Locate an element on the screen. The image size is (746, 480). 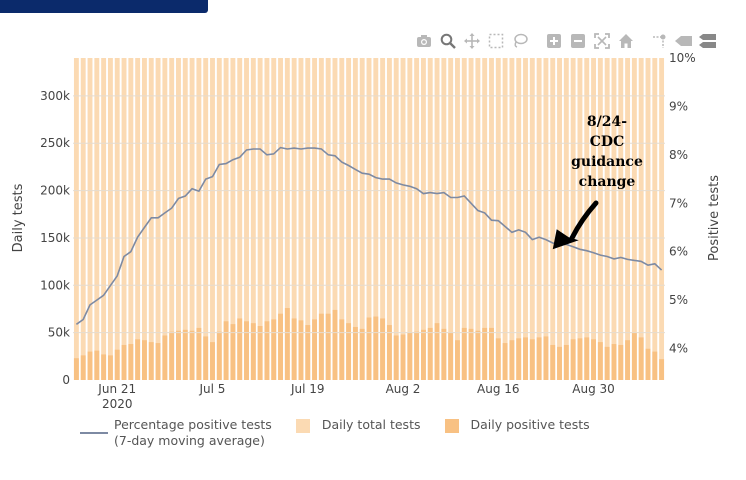
hover-closest-icon is located at coordinates (684, 41).